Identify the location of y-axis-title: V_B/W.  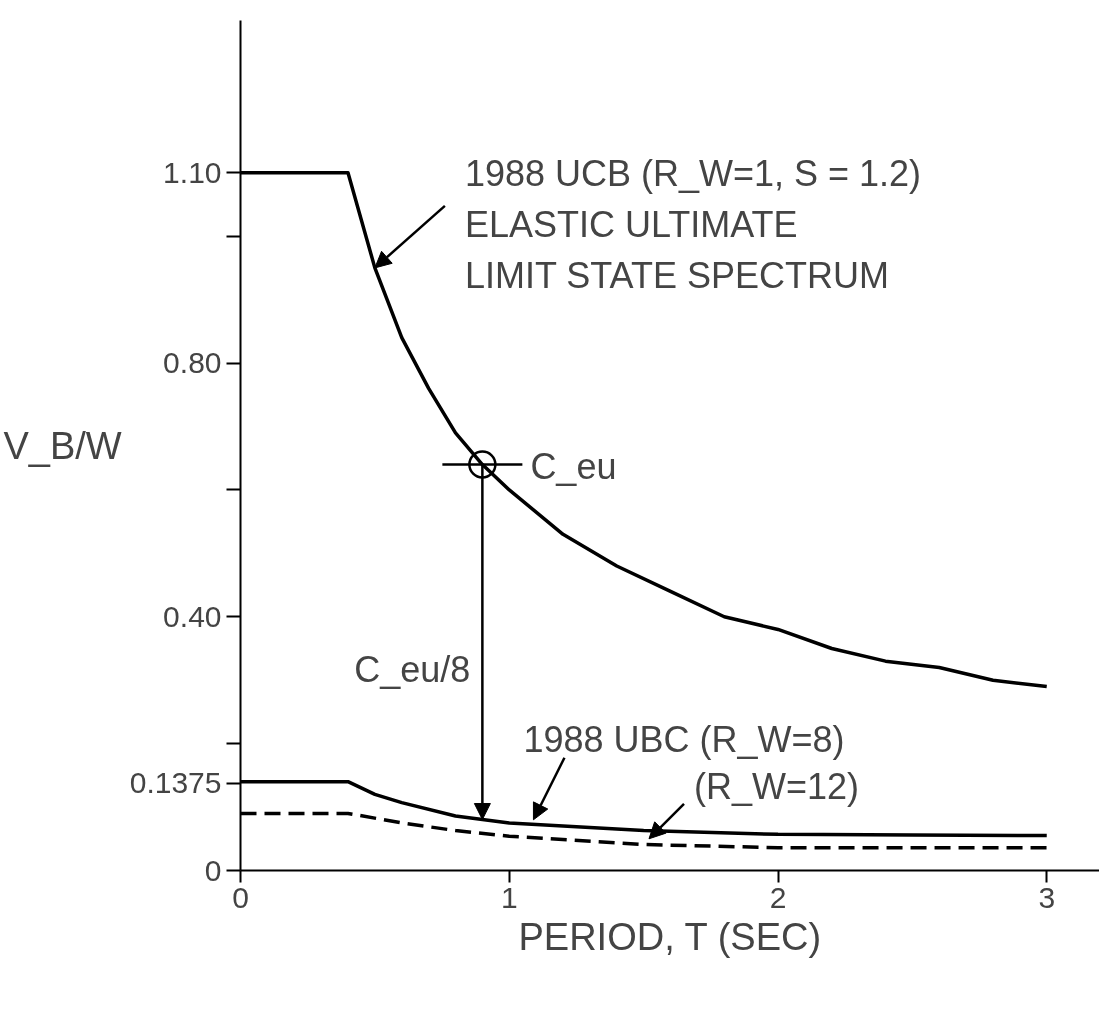
(62, 445).